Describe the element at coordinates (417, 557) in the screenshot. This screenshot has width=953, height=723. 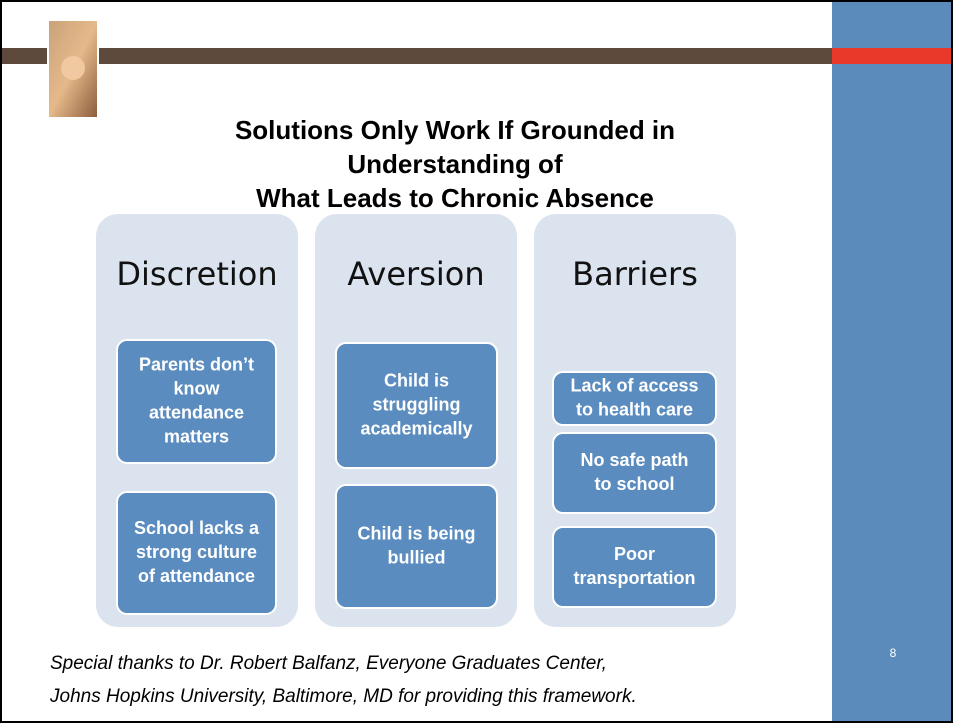
I see `item-text: bullied` at that location.